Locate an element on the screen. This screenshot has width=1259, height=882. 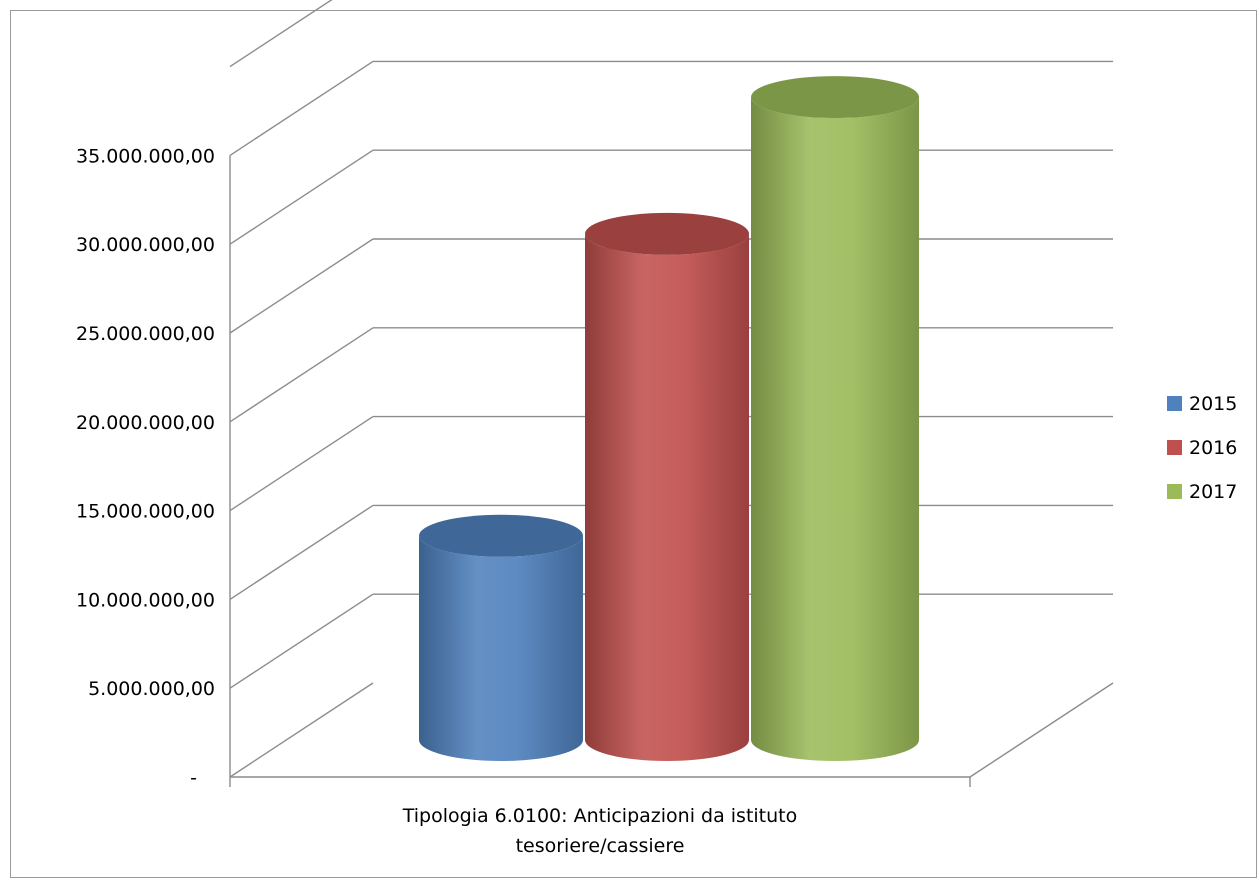
bar-2015 is located at coordinates (501, 637).